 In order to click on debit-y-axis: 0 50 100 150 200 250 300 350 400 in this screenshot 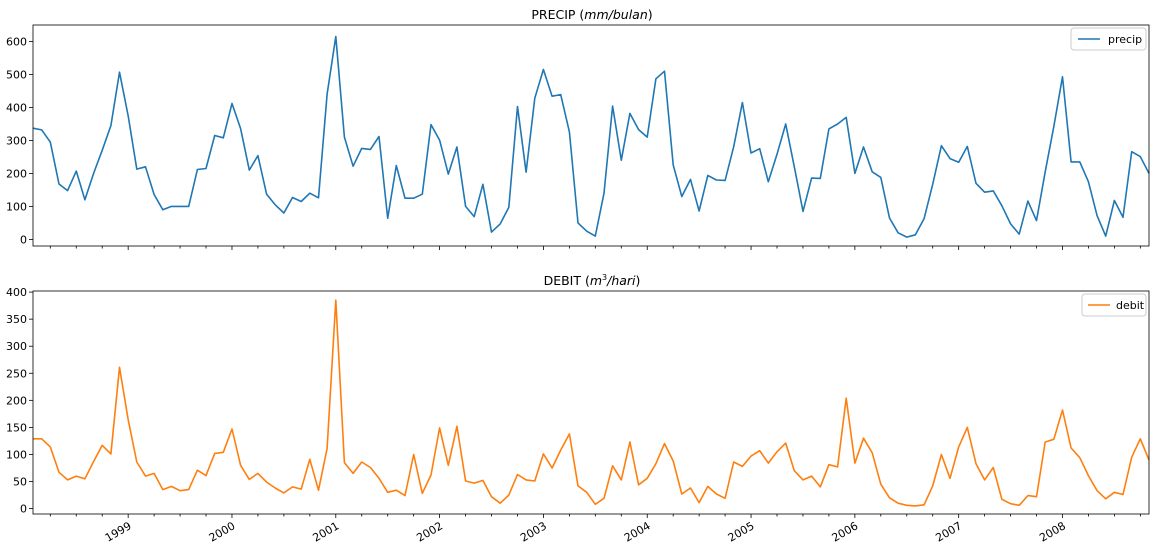, I will do `click(19, 401)`.